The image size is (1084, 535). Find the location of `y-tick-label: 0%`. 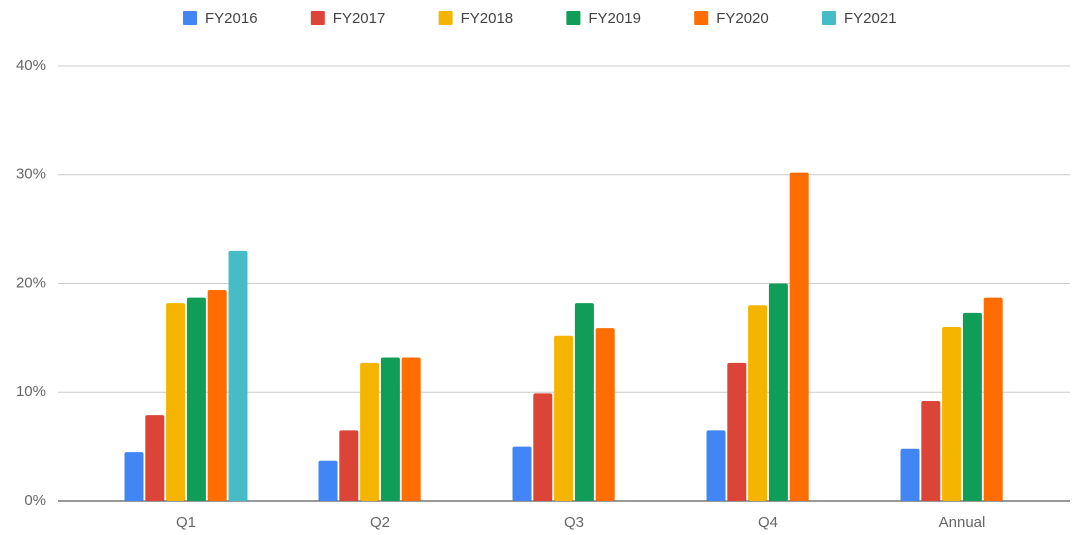

y-tick-label: 0% is located at coordinates (35, 500).